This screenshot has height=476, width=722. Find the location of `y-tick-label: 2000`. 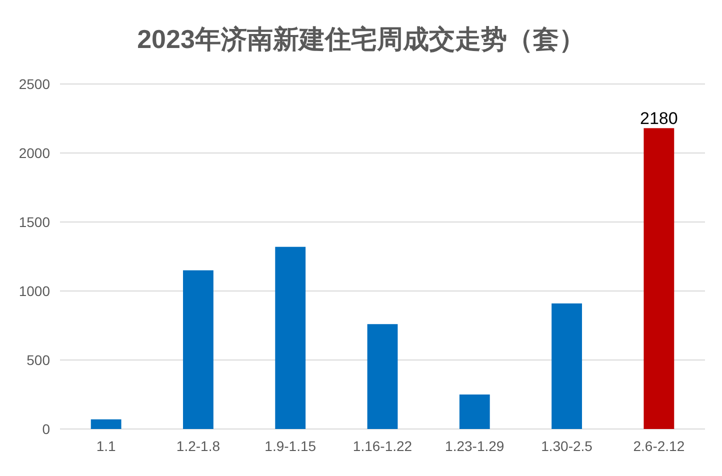

y-tick-label: 2000 is located at coordinates (34, 153).